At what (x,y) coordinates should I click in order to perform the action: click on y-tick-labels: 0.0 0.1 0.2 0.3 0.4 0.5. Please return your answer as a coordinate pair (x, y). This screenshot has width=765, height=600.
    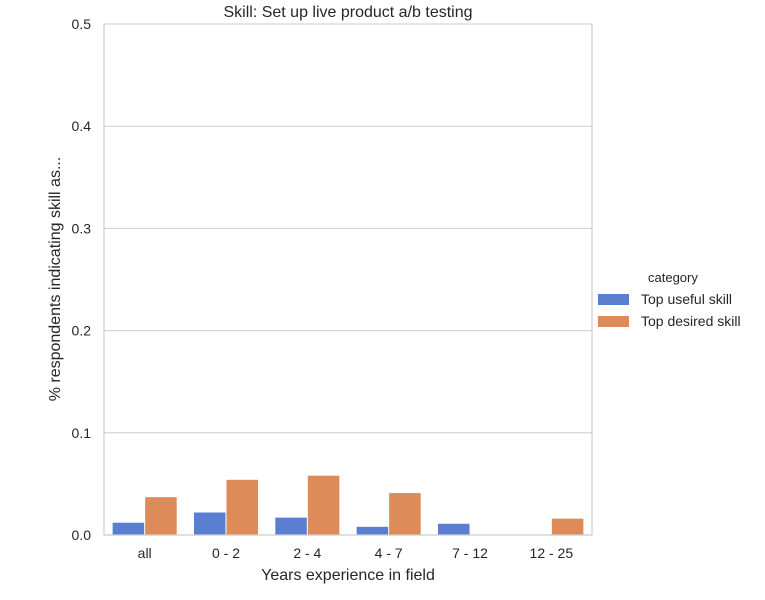
    Looking at the image, I should click on (82, 279).